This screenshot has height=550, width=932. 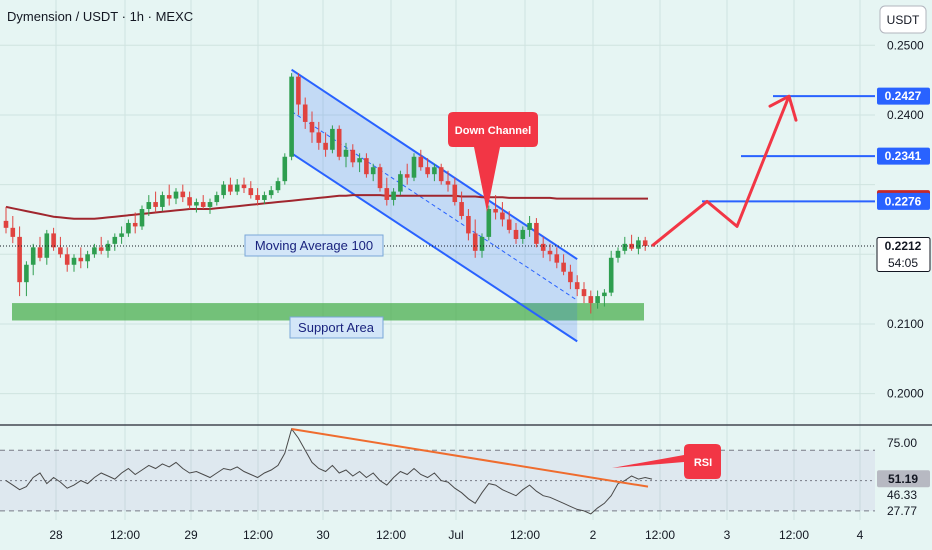 What do you see at coordinates (703, 463) in the screenshot?
I see `rsi-callout-label: RSI` at bounding box center [703, 463].